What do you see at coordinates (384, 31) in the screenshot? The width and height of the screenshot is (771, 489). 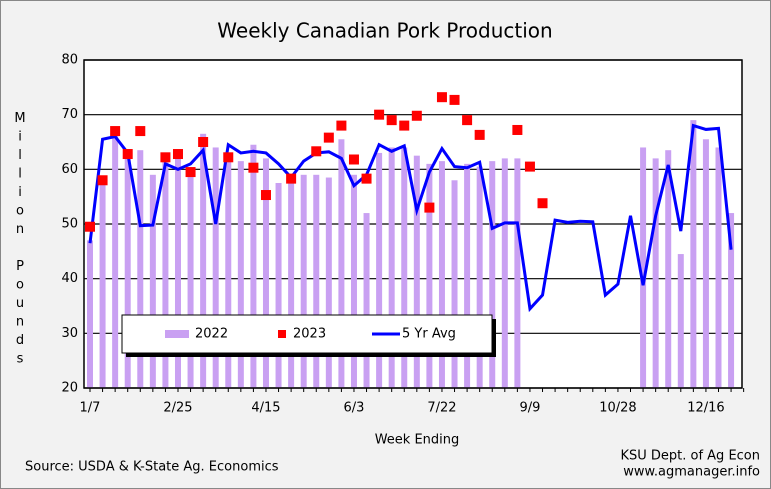 I see `chart-title: Weekly Canadian Pork Production` at bounding box center [384, 31].